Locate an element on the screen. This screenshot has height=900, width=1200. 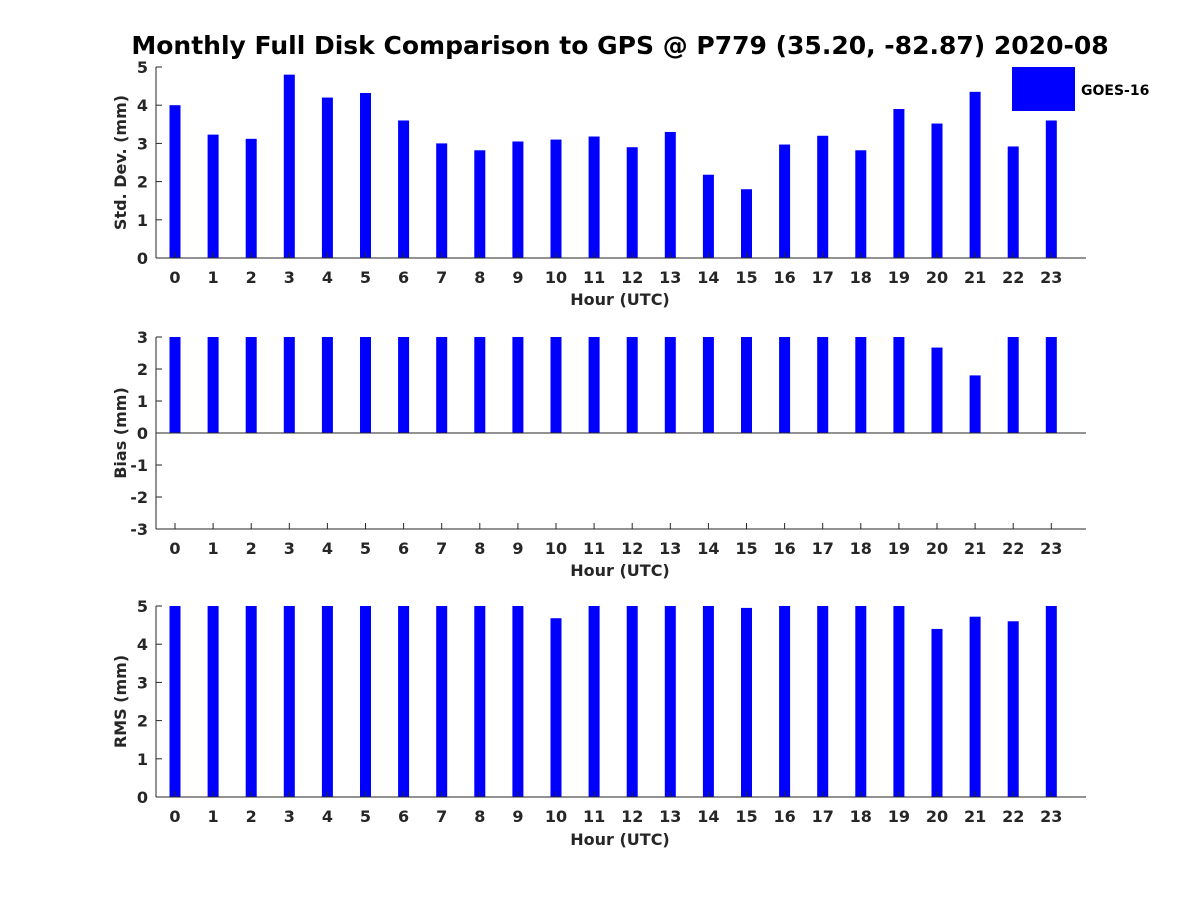
bias-xtick-label: 3 is located at coordinates (289, 548).